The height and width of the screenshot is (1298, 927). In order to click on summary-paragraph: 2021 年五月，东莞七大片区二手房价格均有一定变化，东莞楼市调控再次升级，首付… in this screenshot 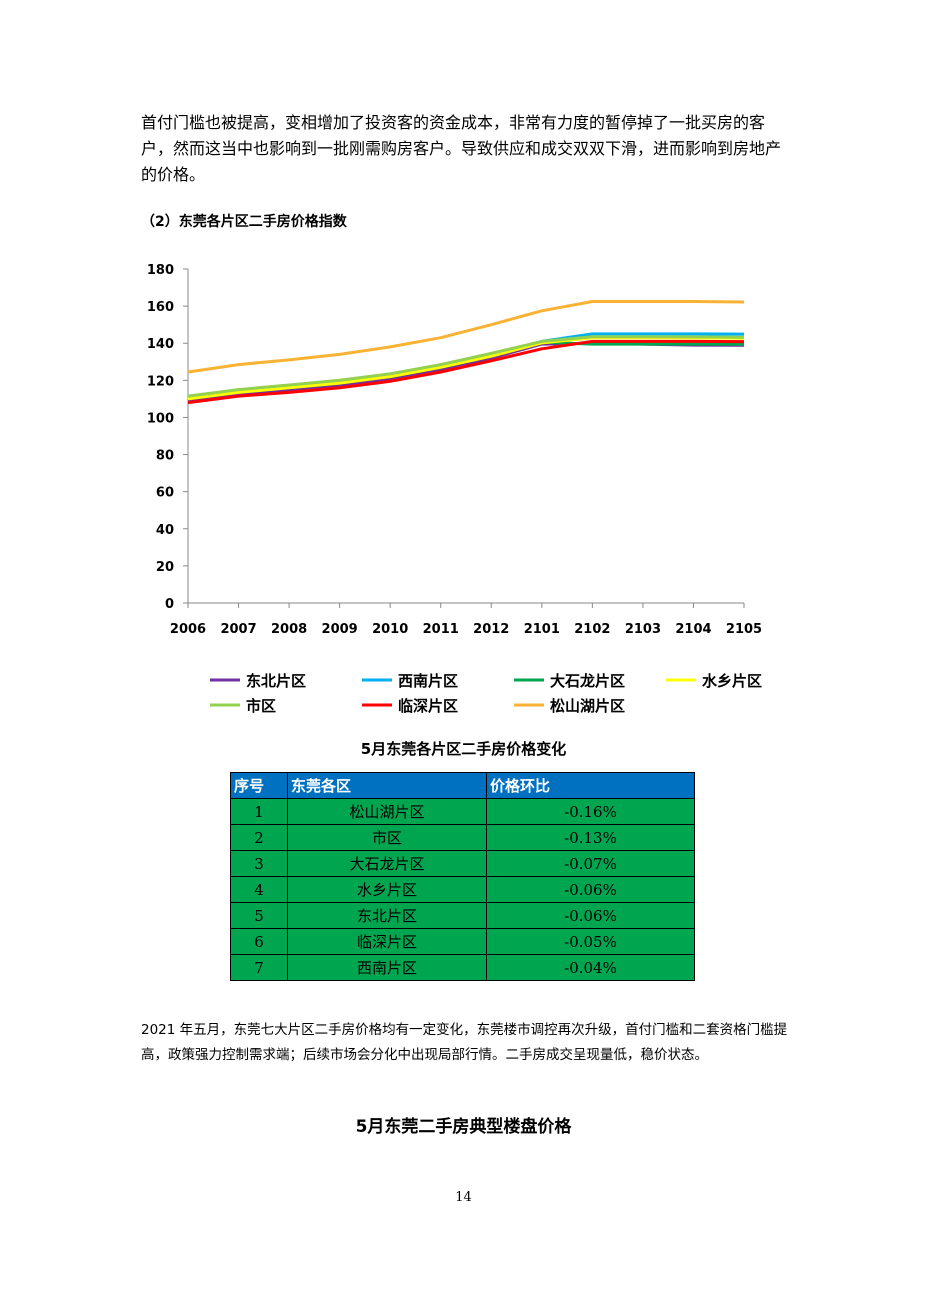, I will do `click(464, 1042)`.